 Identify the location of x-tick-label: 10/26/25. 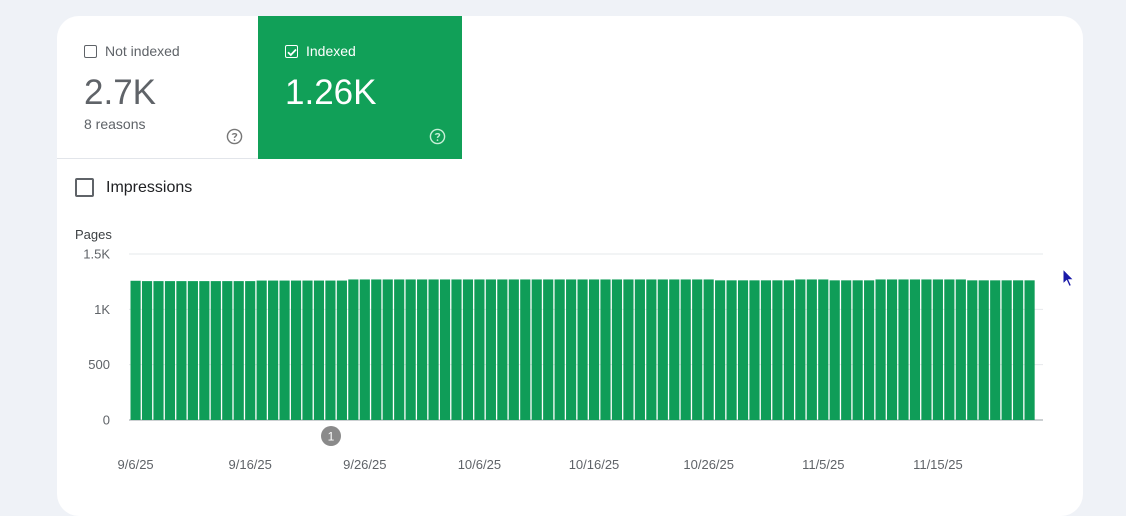
(708, 464).